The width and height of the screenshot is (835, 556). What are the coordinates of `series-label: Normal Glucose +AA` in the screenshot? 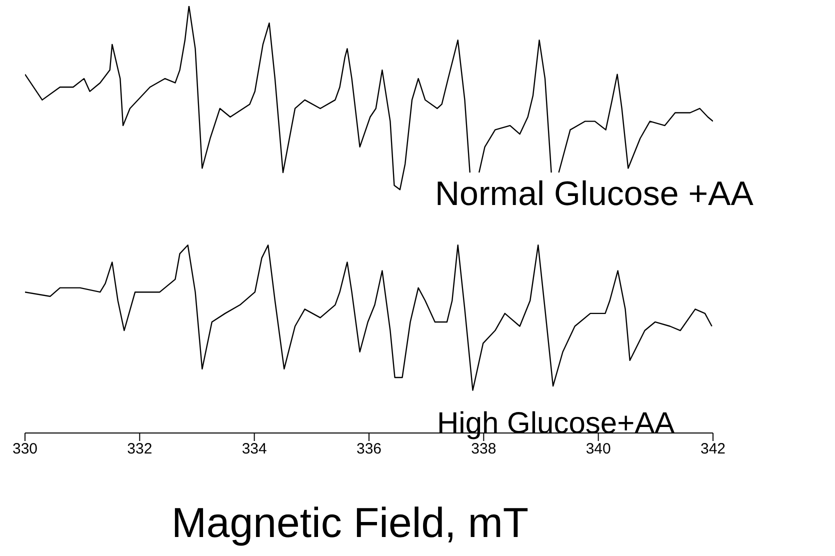 It's located at (594, 194).